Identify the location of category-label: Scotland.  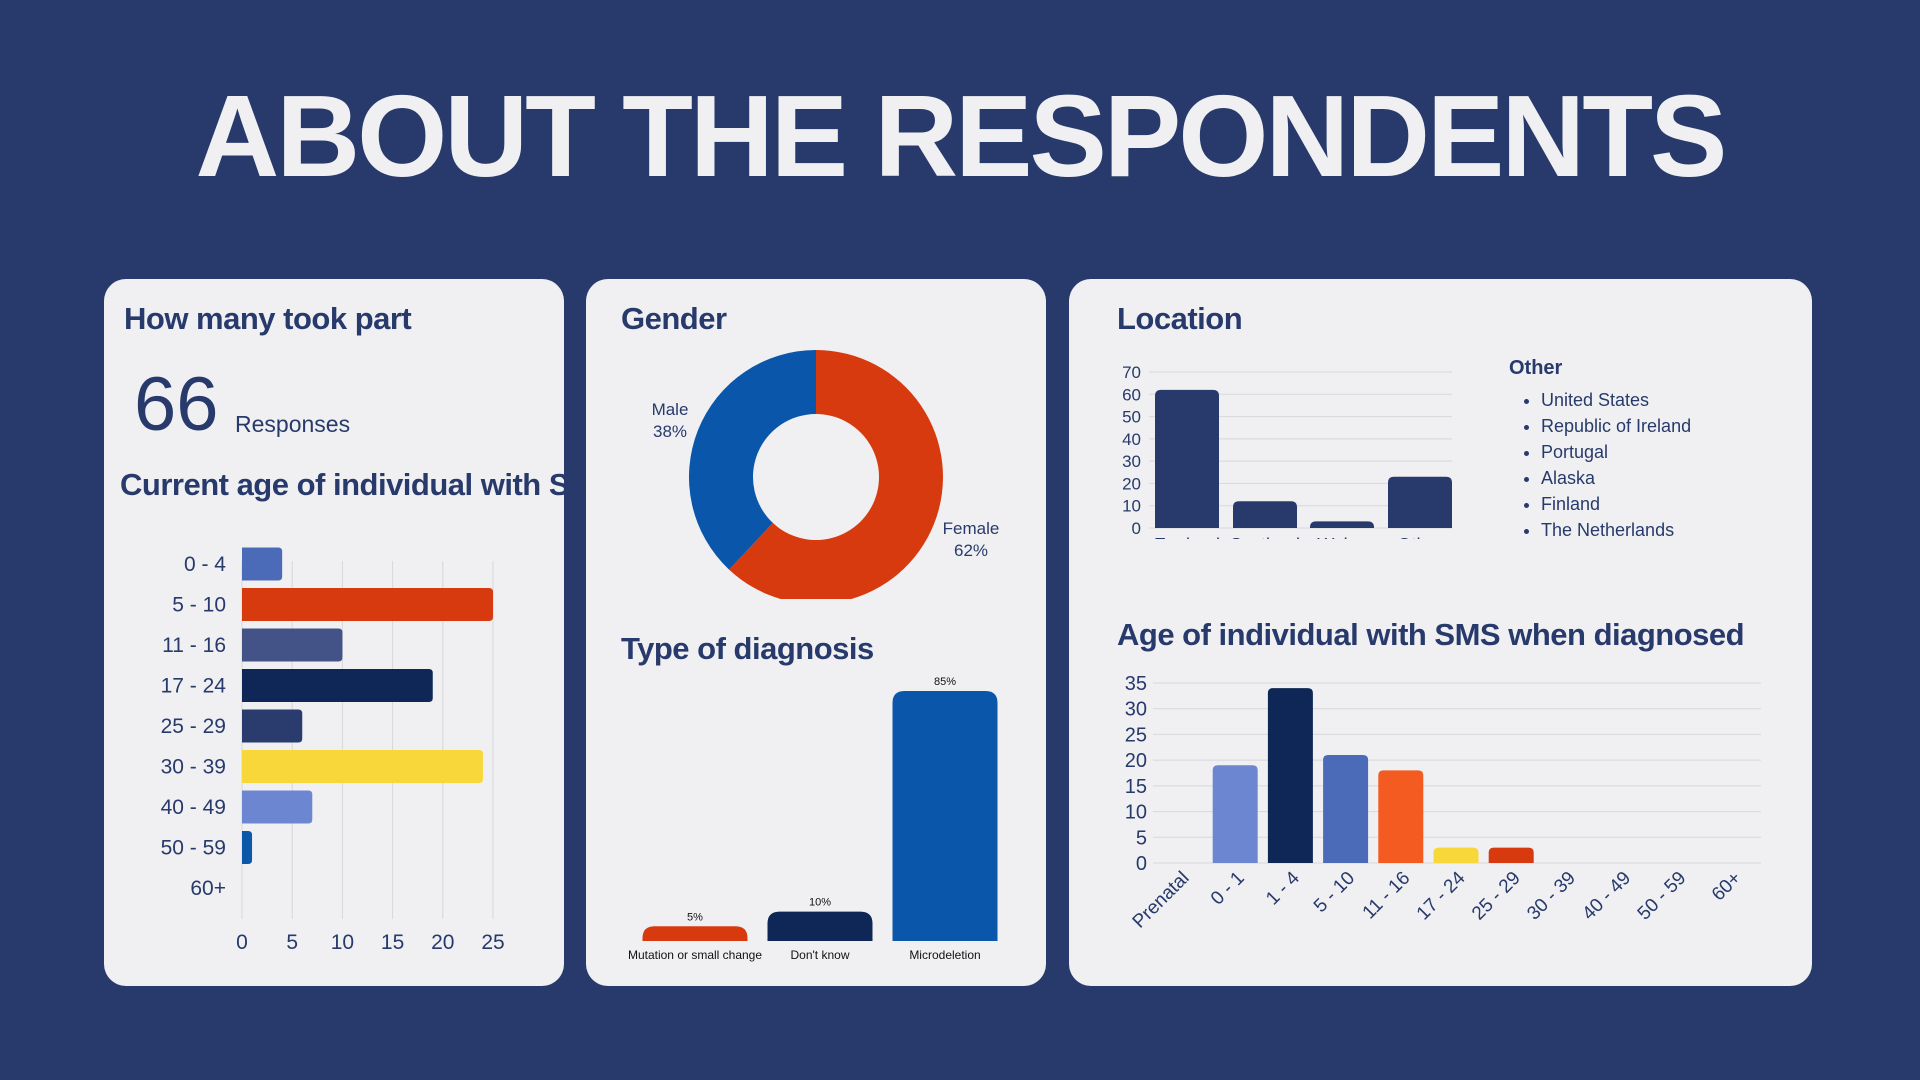
(1265, 537).